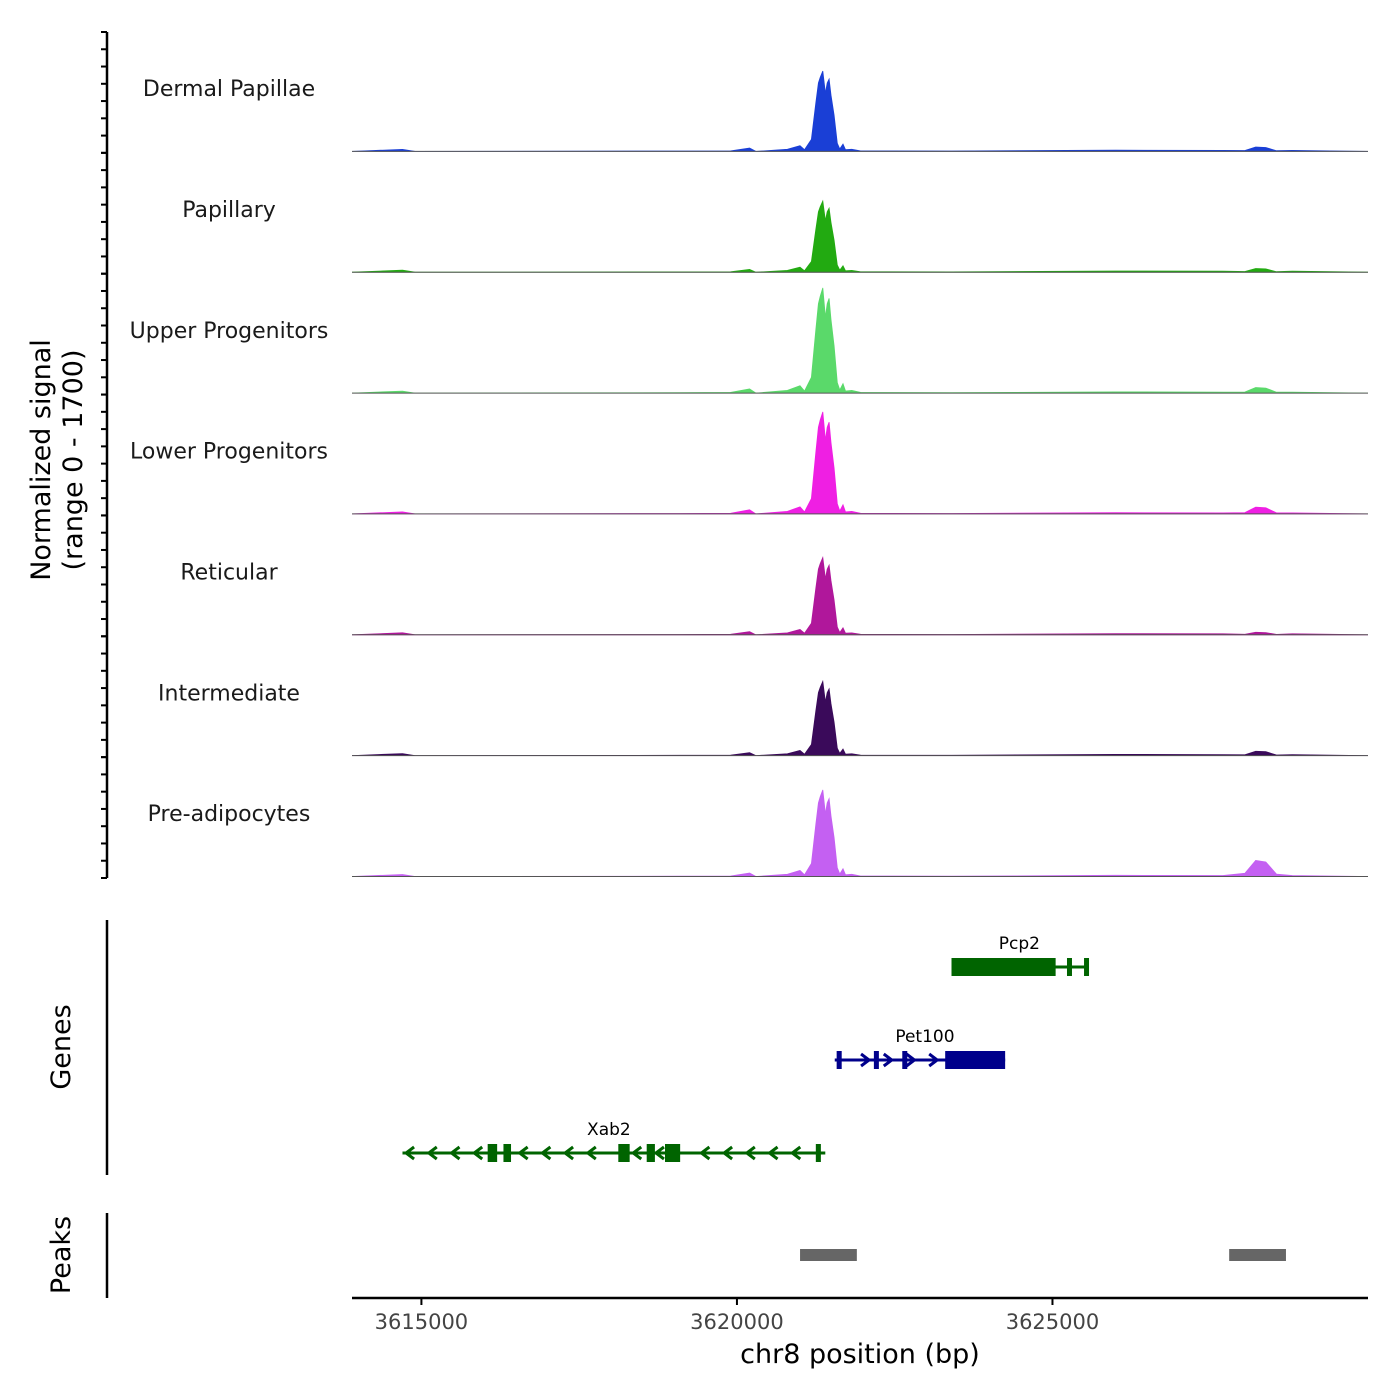 The image size is (1400, 1400). I want to click on x-axis: 3615000 3620000 3625000, so click(860, 1315).